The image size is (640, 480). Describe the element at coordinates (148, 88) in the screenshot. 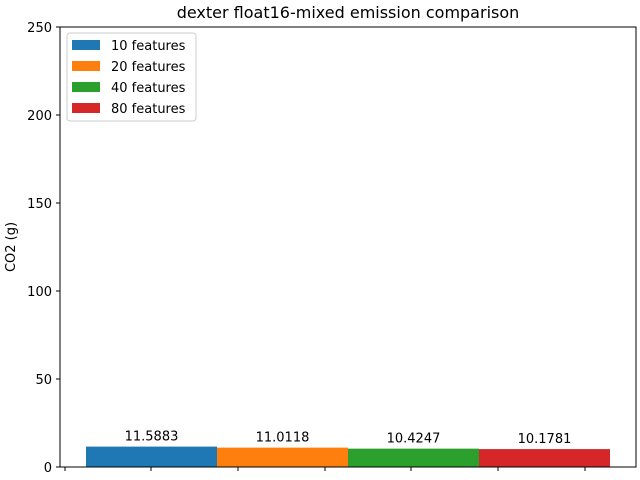

I see `legend-entry-3: 40 features` at that location.